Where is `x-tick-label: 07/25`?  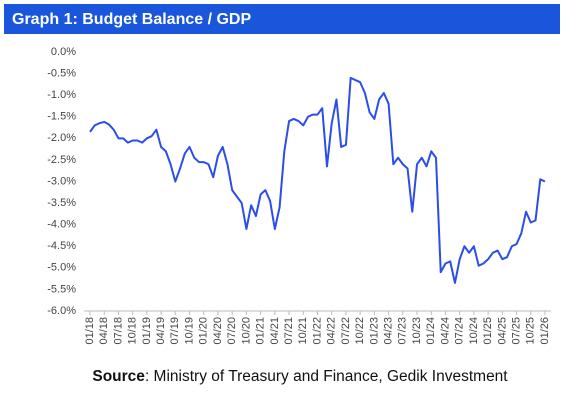
x-tick-label: 07/25 is located at coordinates (516, 331).